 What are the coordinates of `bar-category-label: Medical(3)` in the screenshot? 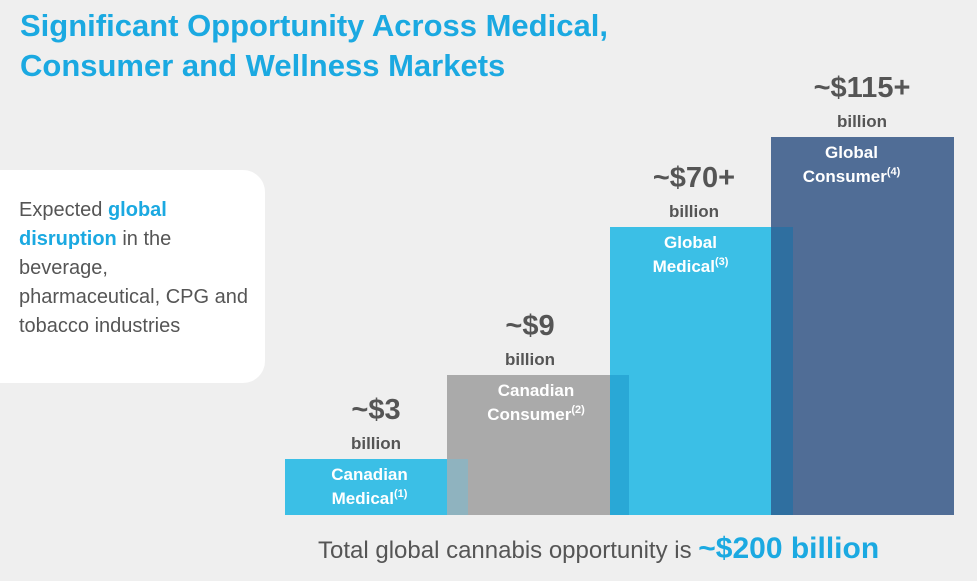 It's located at (691, 266).